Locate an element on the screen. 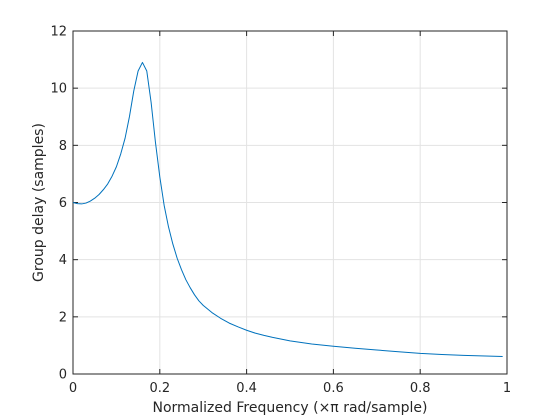 Image resolution: width=560 pixels, height=420 pixels. y-tick-label: 2 is located at coordinates (63, 317).